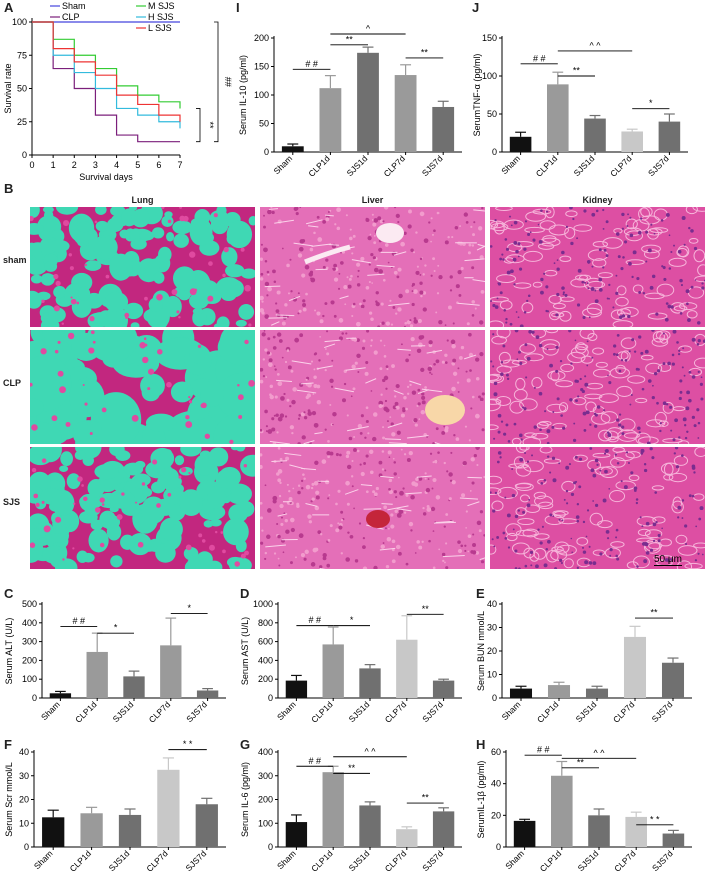  What do you see at coordinates (322, 861) in the screenshot?
I see `x-tick-label: CLP1d` at bounding box center [322, 861].